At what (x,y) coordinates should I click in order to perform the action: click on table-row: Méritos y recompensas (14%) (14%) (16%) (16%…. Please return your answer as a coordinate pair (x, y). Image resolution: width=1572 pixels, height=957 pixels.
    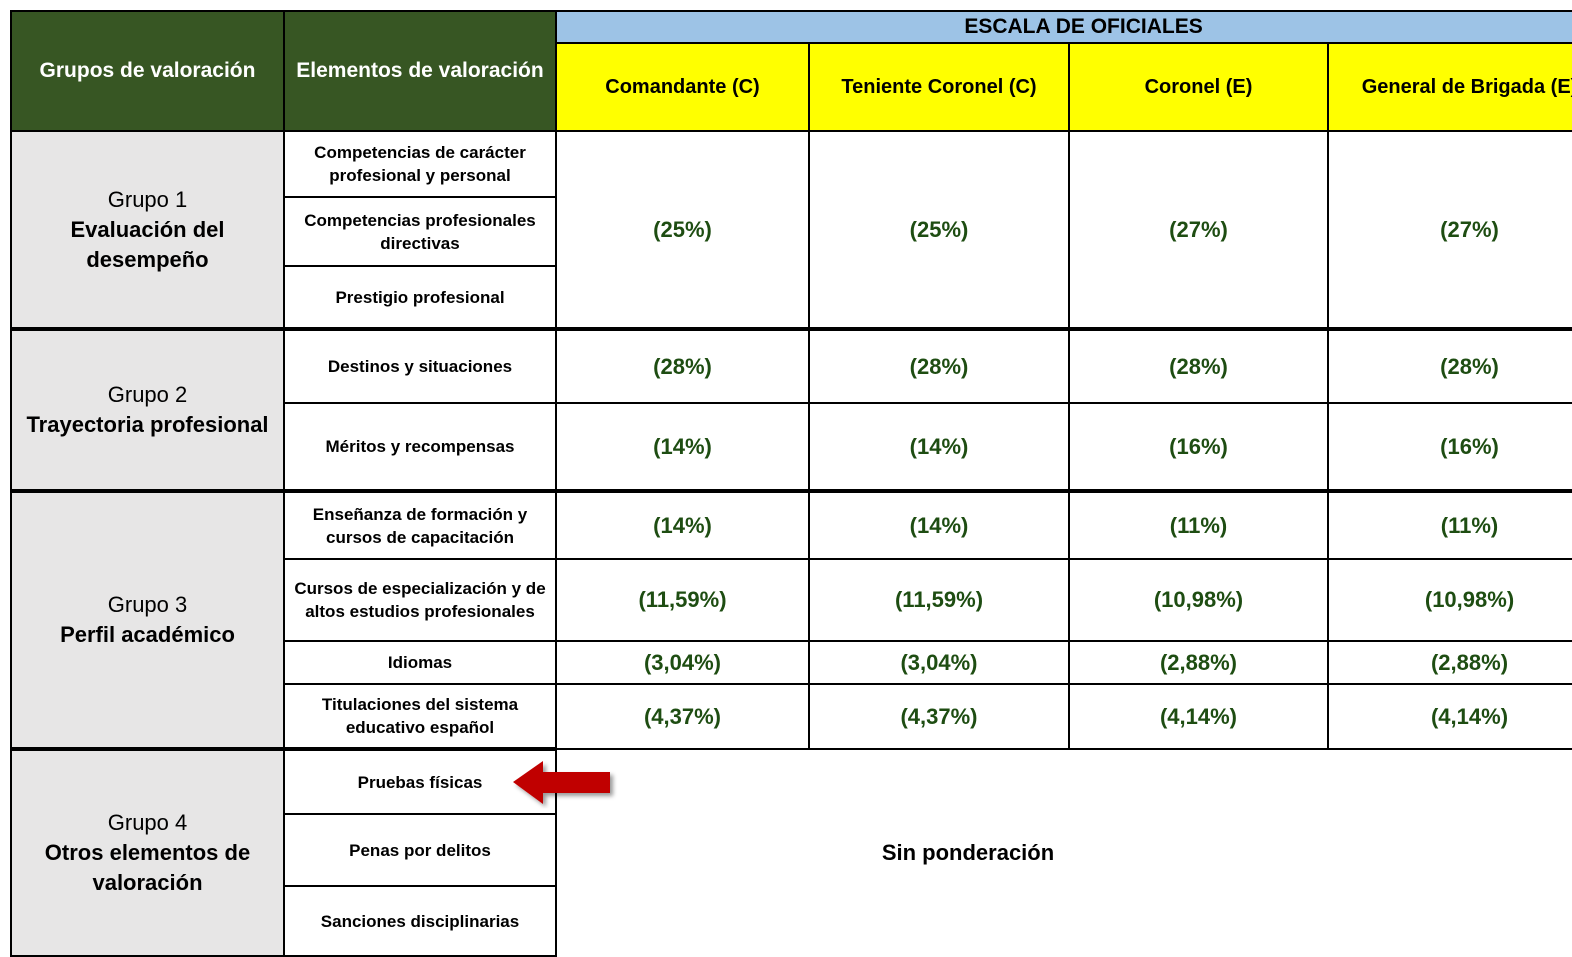
    Looking at the image, I should click on (791, 447).